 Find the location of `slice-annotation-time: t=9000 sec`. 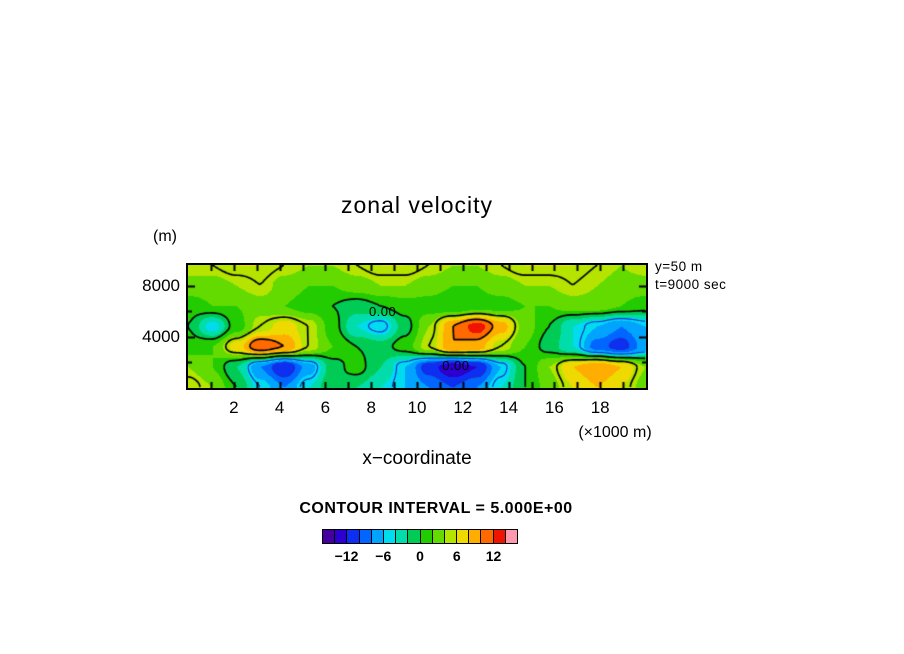

slice-annotation-time: t=9000 sec is located at coordinates (691, 284).